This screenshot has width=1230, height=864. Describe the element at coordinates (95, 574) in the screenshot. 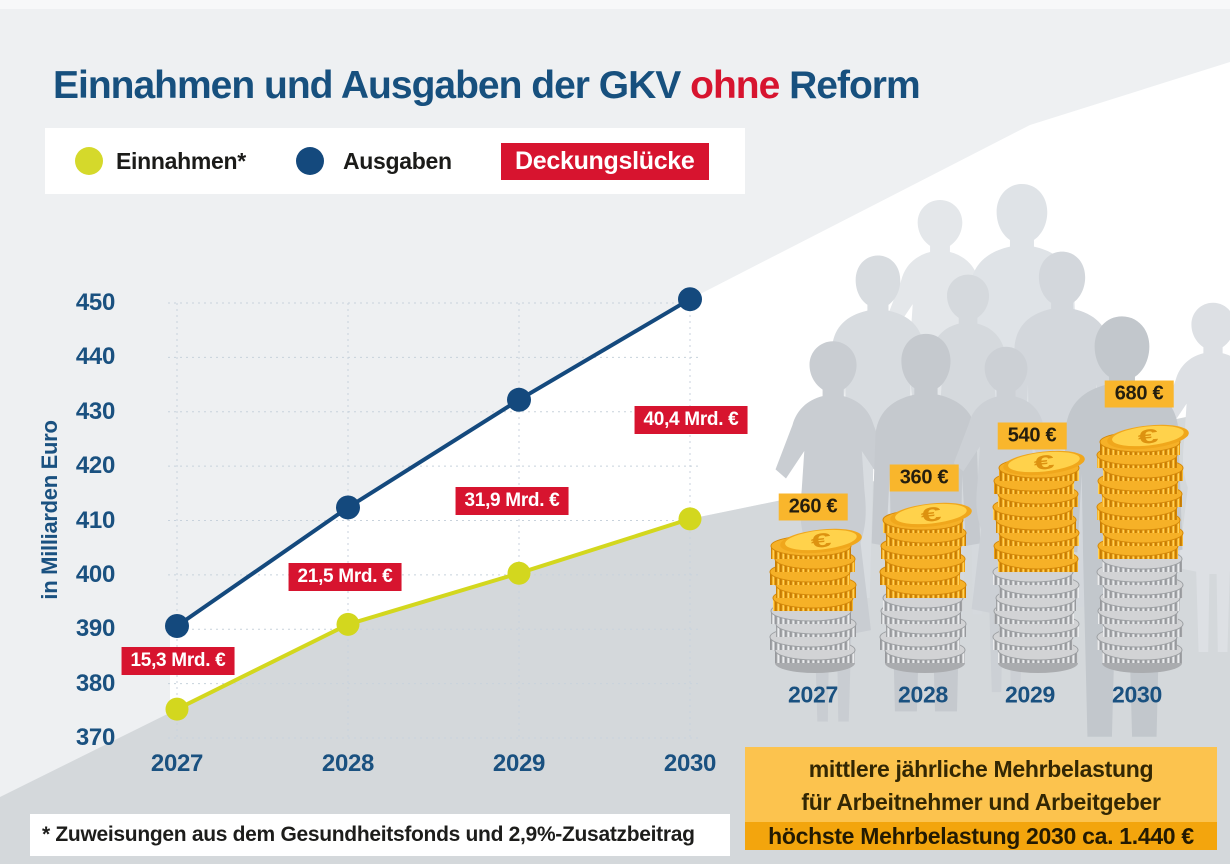

I see `y-tick-400: 400` at that location.